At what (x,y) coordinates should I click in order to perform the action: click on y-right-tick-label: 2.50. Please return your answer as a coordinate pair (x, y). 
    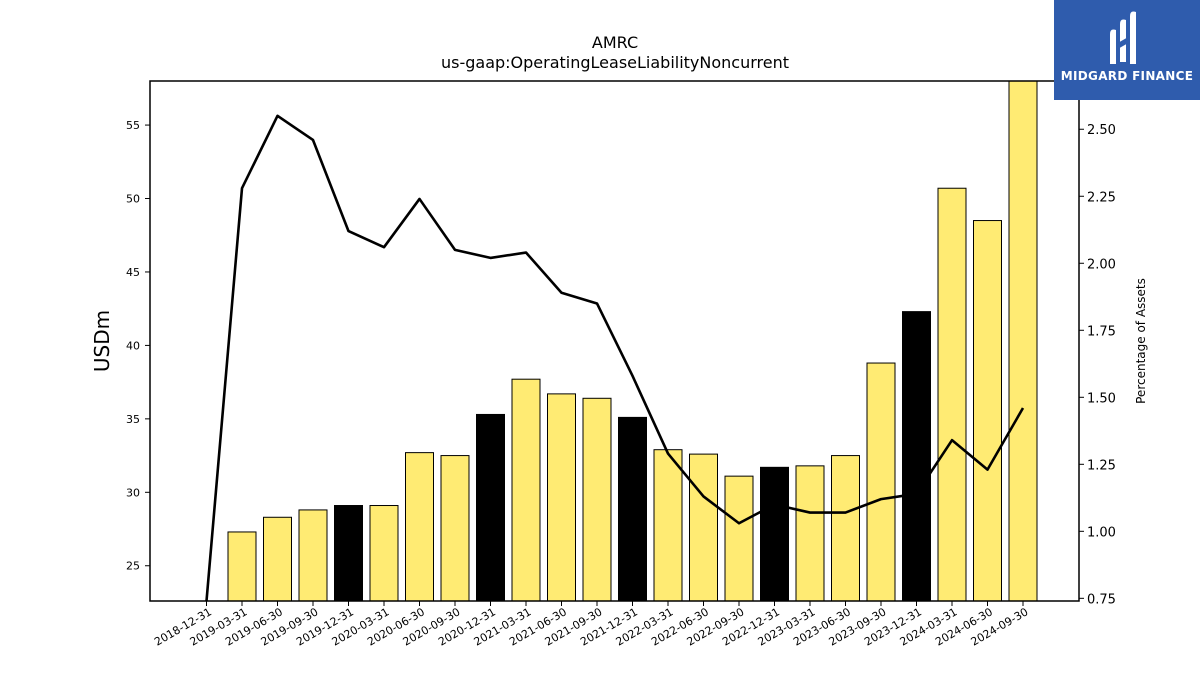
    Looking at the image, I should click on (1101, 130).